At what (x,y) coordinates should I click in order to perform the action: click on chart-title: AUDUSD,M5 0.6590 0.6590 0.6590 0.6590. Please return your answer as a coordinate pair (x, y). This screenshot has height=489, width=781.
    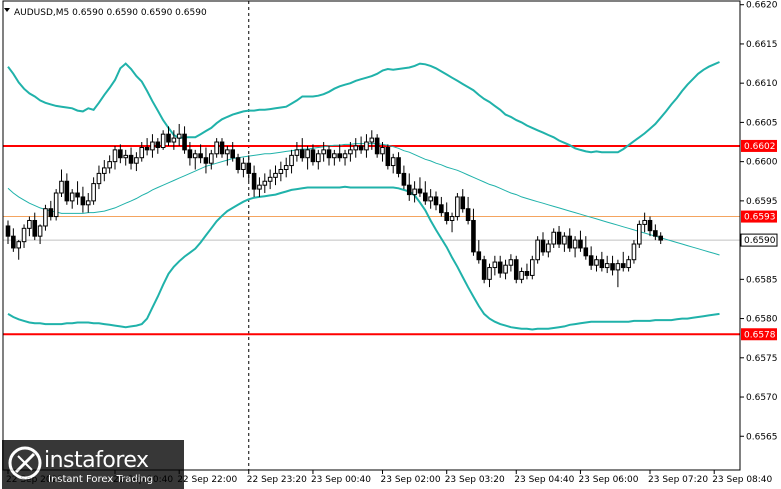
    Looking at the image, I should click on (110, 13).